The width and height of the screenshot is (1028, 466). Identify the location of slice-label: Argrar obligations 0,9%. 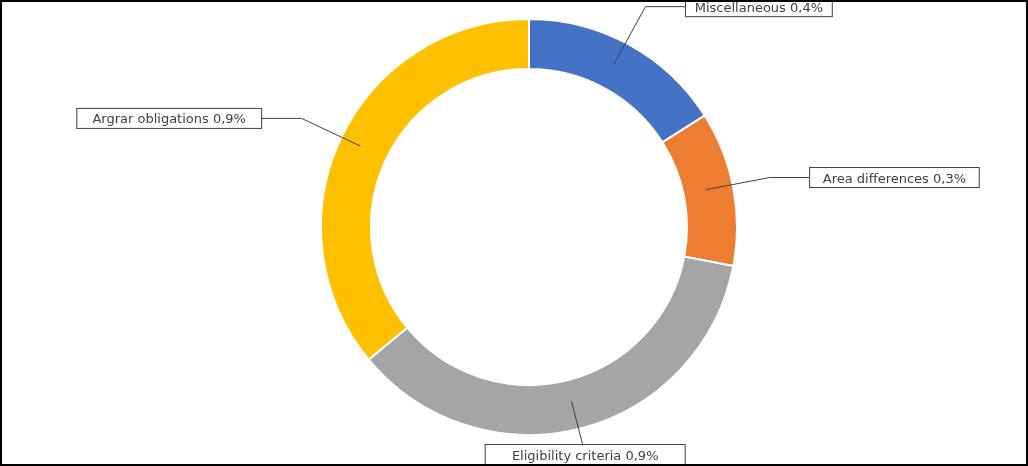
(169, 119).